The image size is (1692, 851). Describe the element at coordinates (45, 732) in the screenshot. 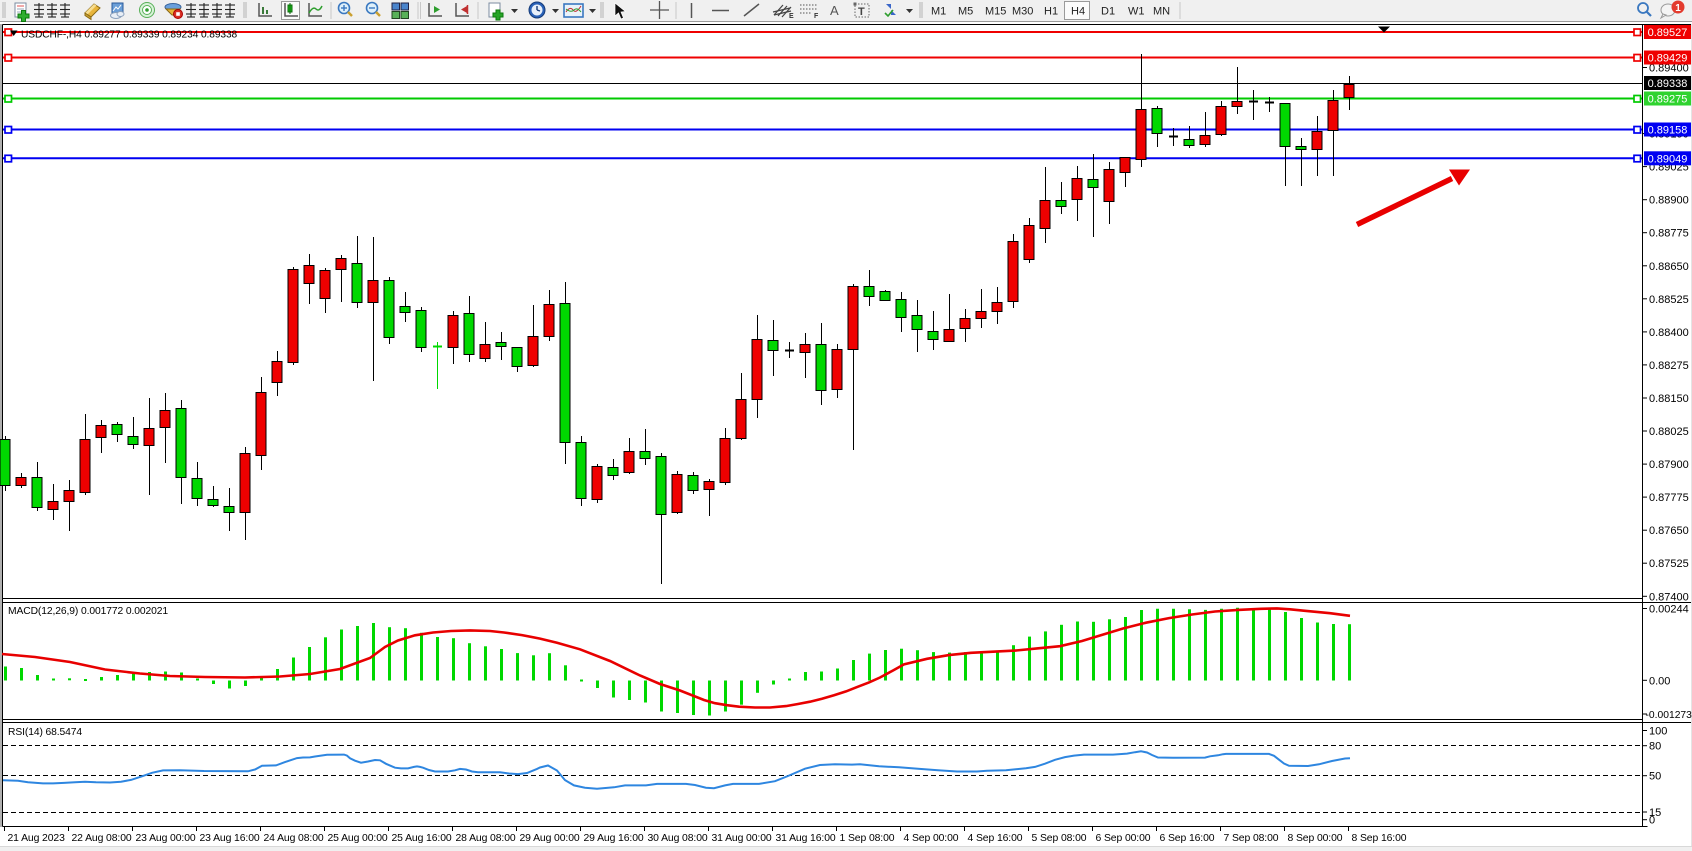

I see `svg-text: RSI(14) 68.5474` at that location.